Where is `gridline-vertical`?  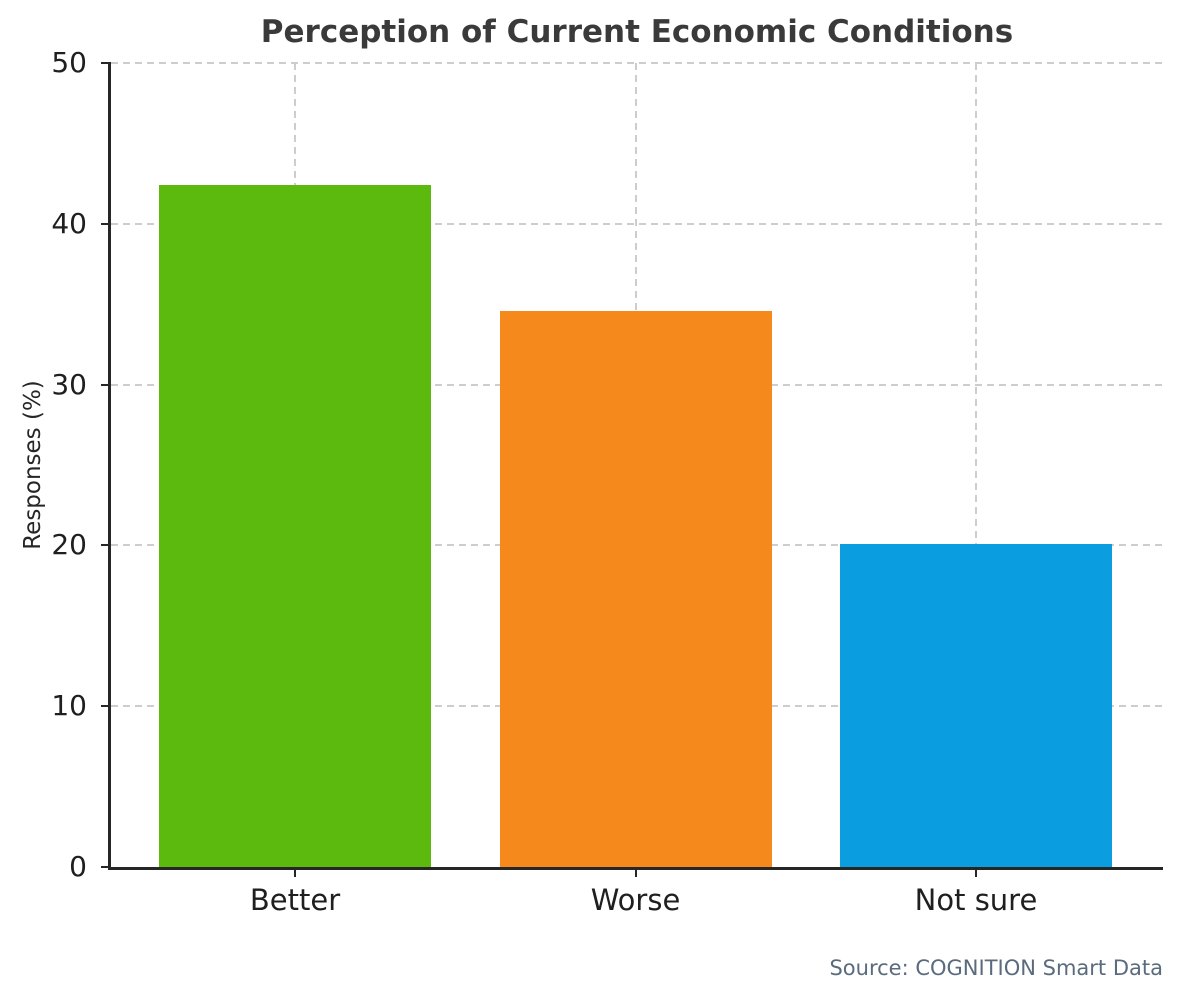 gridline-vertical is located at coordinates (976, 465).